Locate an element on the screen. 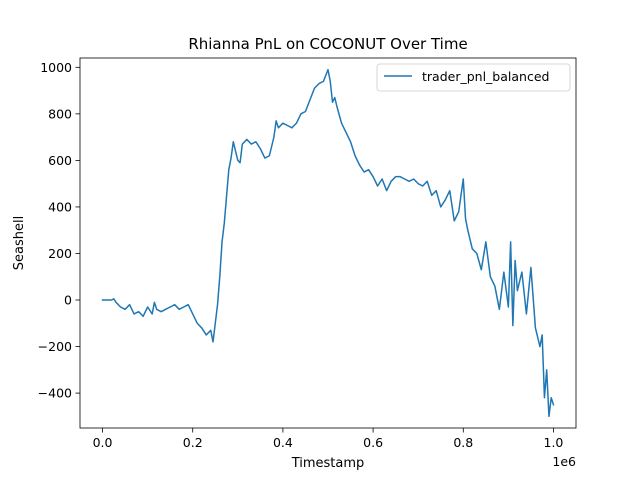 The image size is (640, 484). x-tick-label: 0.8 is located at coordinates (463, 442).